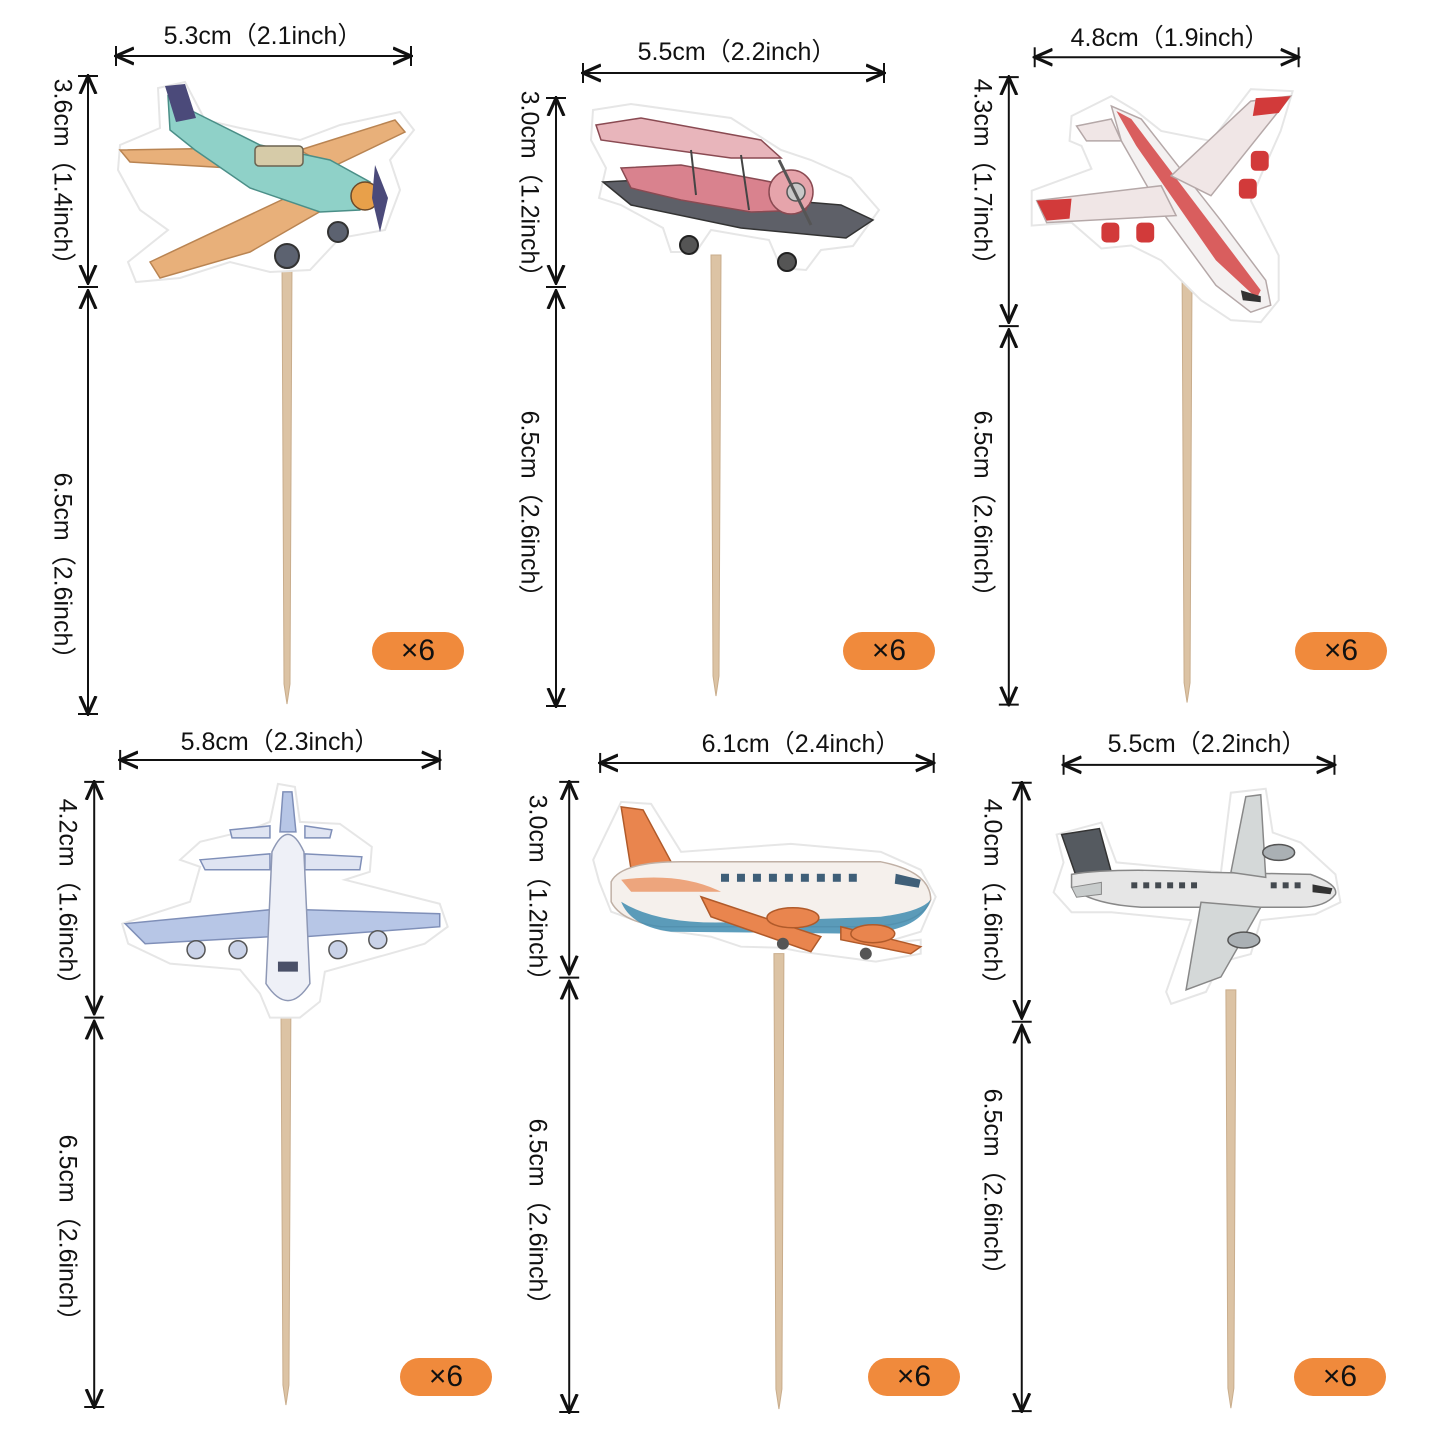 The width and height of the screenshot is (1445, 1445). What do you see at coordinates (1170, 38) in the screenshot?
I see `width-label: 4.8cm（1.9inch）` at bounding box center [1170, 38].